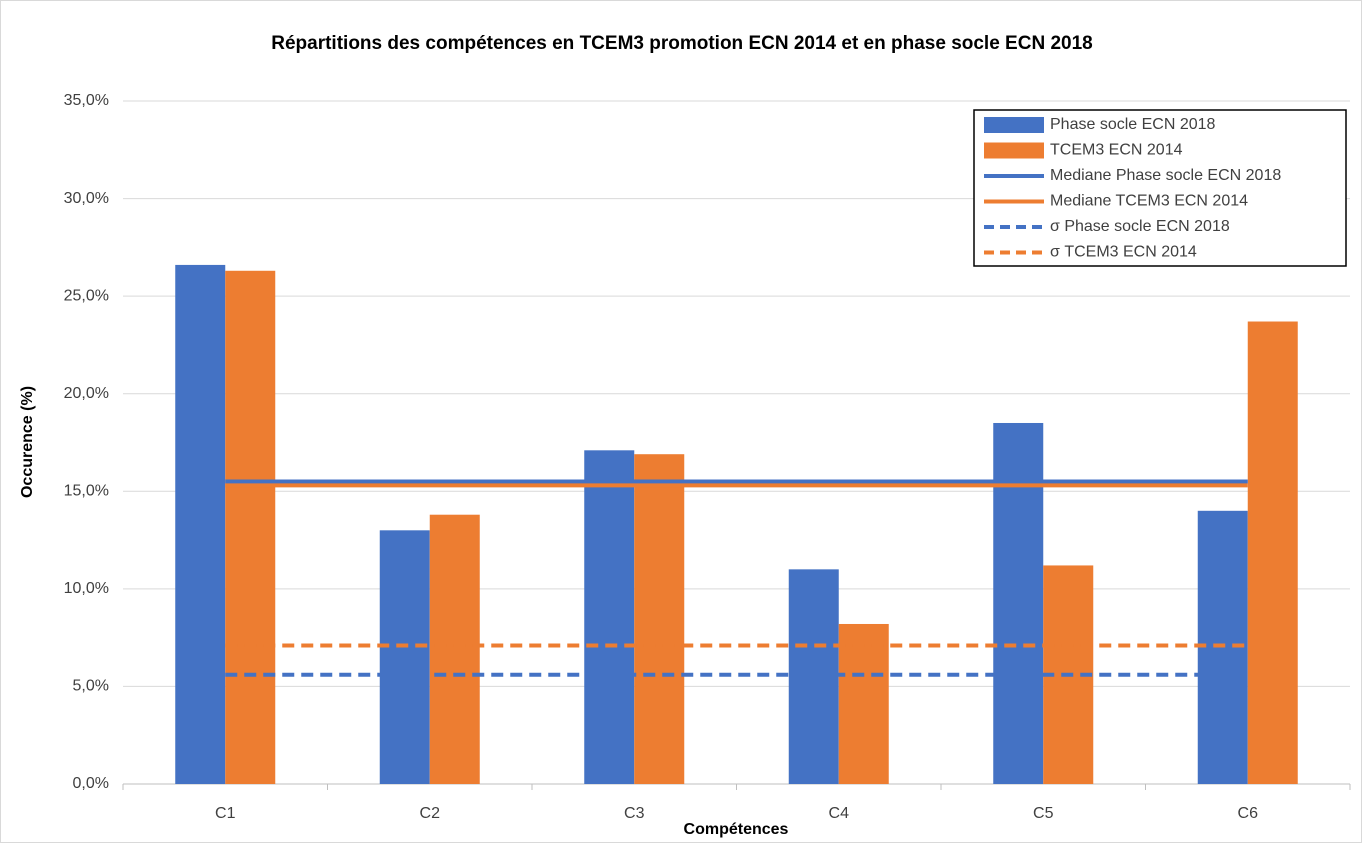  What do you see at coordinates (430, 813) in the screenshot?
I see `x-tick-label: C2` at bounding box center [430, 813].